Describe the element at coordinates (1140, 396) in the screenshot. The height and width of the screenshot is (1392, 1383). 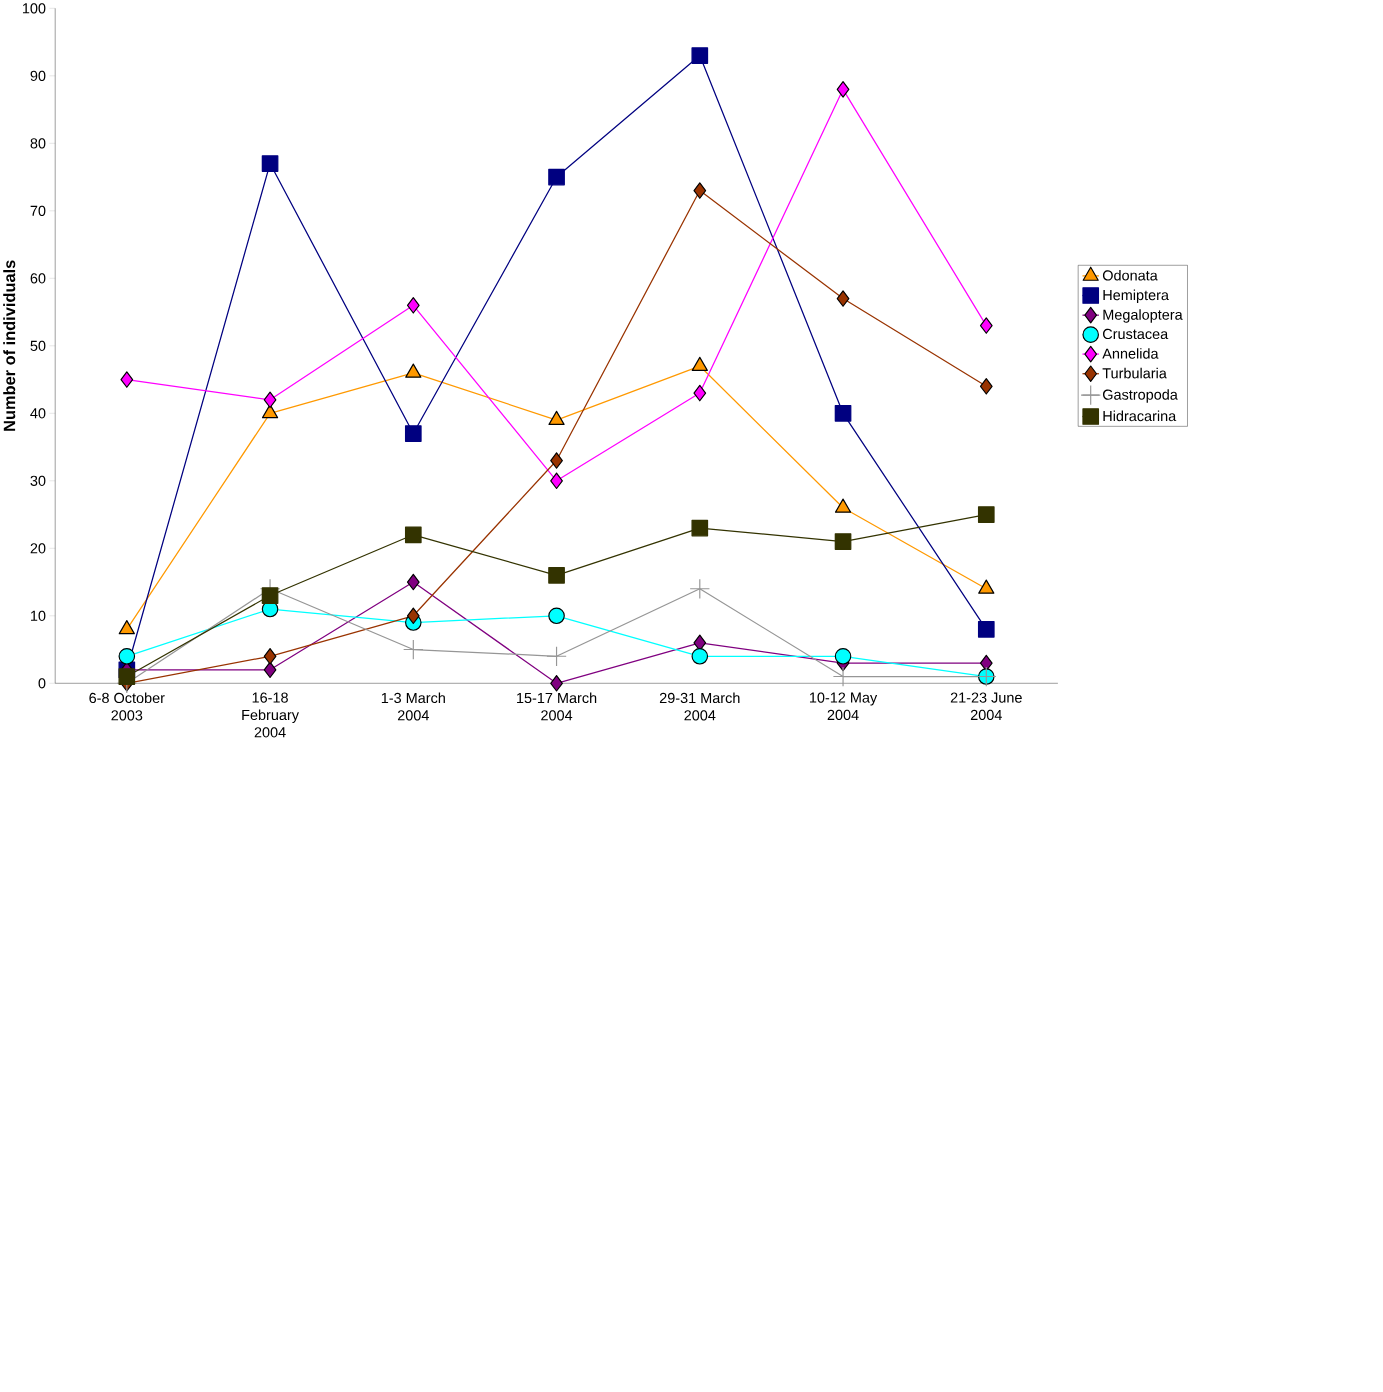
I see `legend-label: Gastropoda` at that location.